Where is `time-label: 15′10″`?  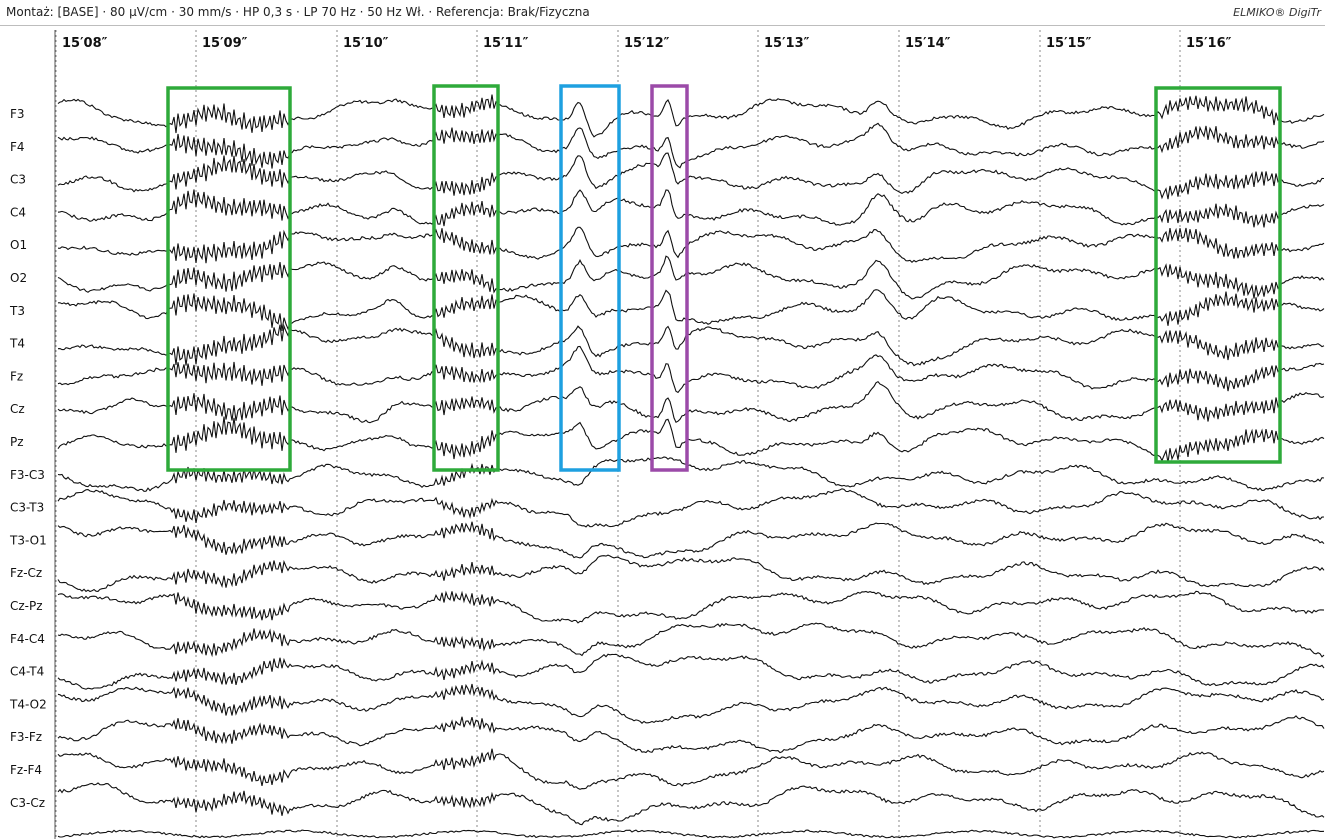
time-label: 15′10″ is located at coordinates (366, 43).